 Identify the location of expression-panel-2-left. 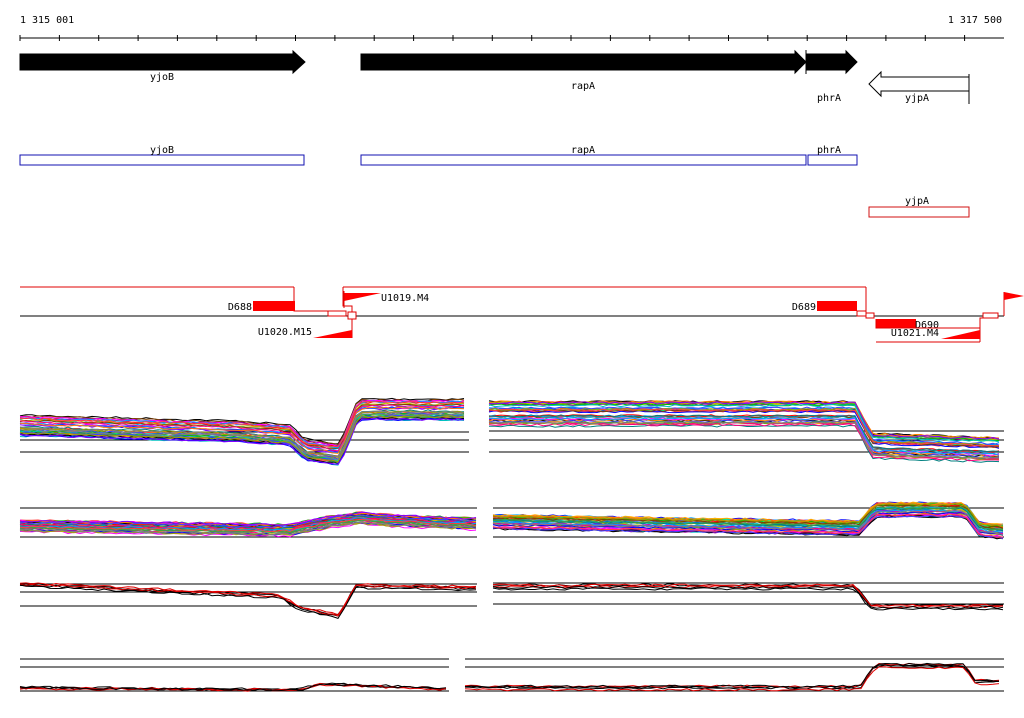
(248, 522).